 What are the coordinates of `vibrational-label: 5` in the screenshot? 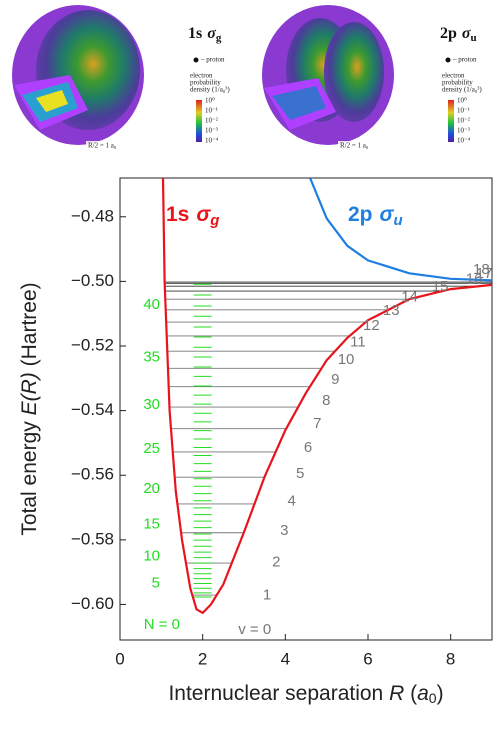 It's located at (300, 473).